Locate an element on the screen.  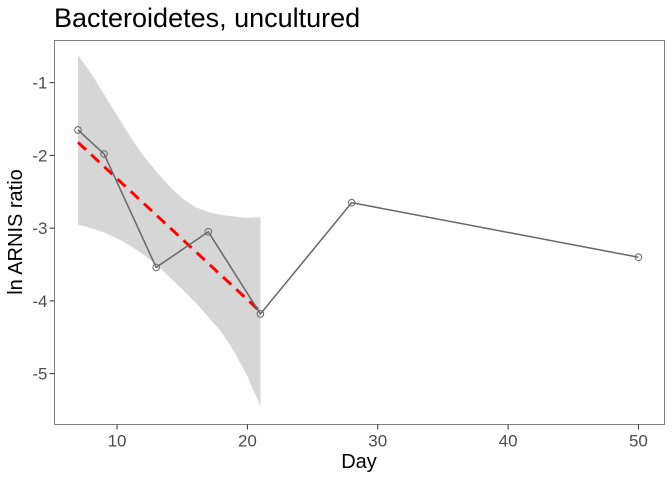
x-axis-title: Day is located at coordinates (359, 462).